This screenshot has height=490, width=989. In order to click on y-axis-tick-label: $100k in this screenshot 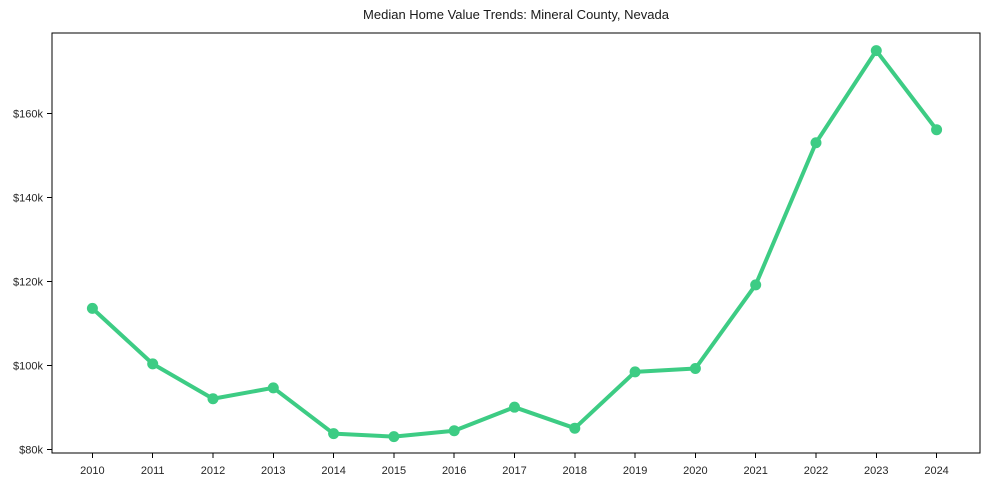, I will do `click(28, 367)`.